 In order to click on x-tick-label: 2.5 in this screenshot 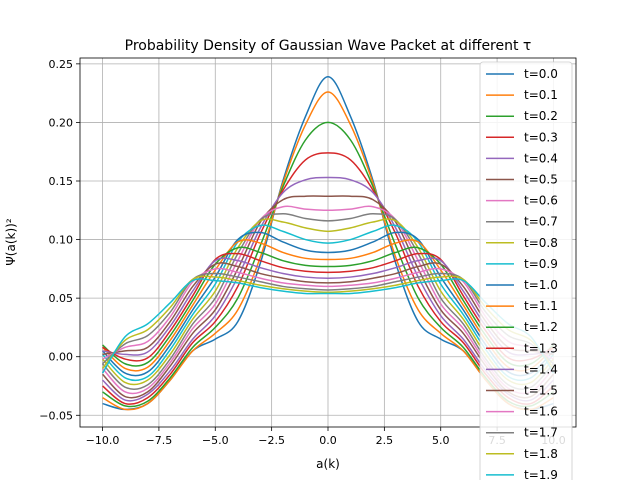, I will do `click(385, 440)`.